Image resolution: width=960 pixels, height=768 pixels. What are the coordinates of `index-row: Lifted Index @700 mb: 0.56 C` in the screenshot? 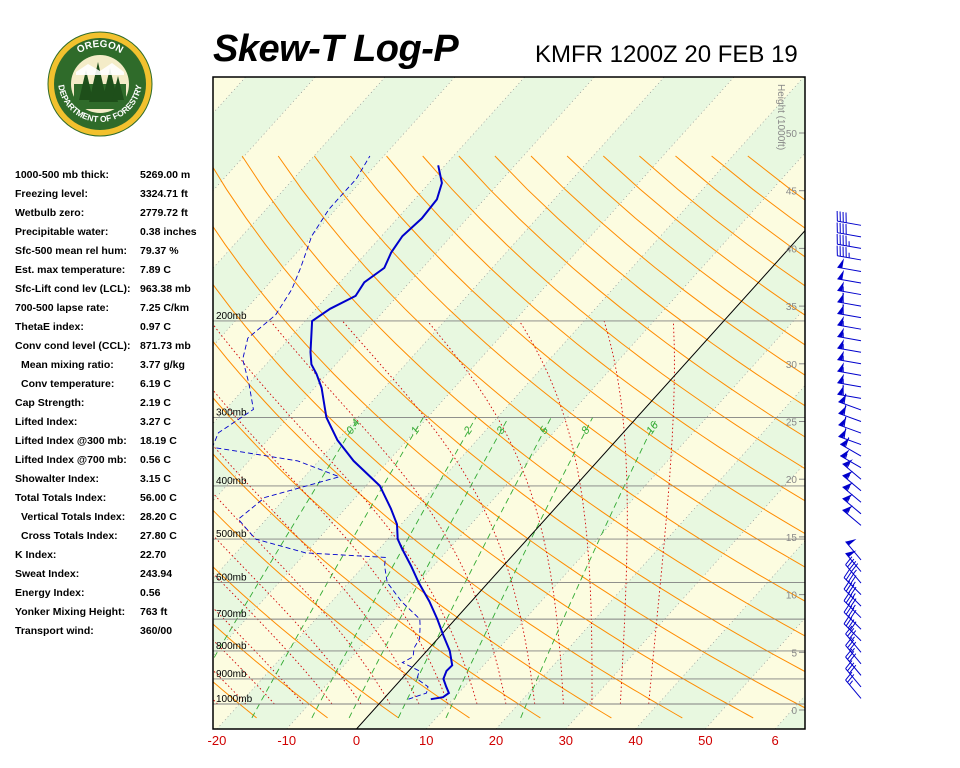 It's located at (115, 460).